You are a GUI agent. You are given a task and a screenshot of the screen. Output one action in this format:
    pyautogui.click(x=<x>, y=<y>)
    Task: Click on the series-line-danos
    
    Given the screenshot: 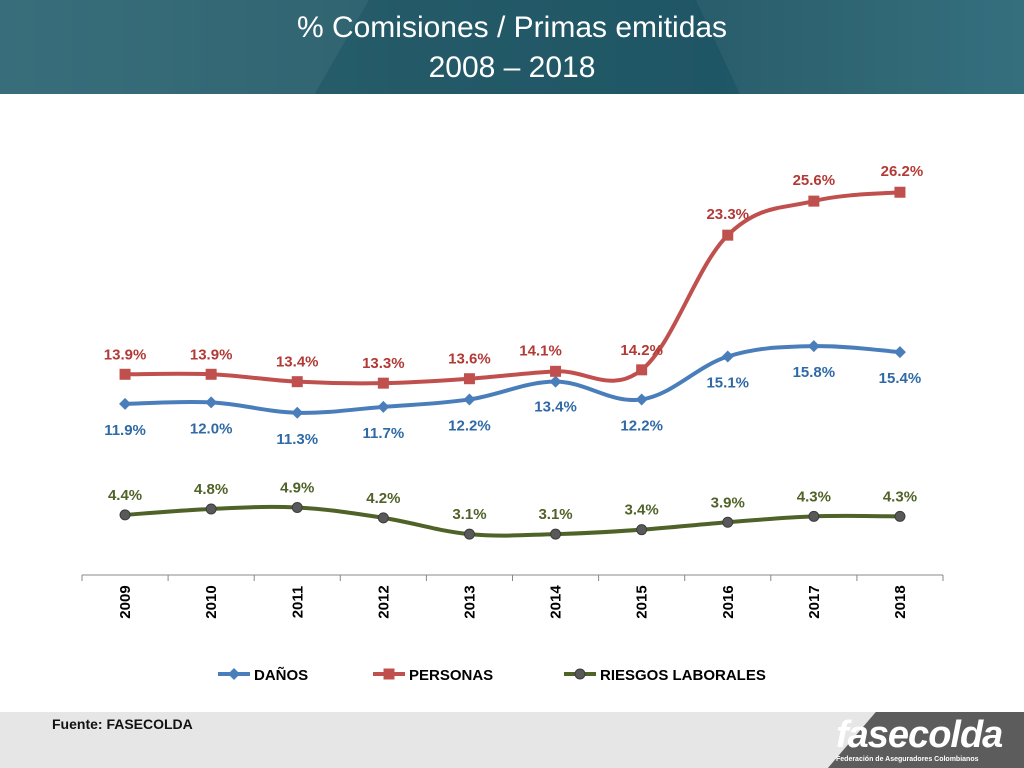 What is the action you would take?
    pyautogui.click(x=512, y=379)
    